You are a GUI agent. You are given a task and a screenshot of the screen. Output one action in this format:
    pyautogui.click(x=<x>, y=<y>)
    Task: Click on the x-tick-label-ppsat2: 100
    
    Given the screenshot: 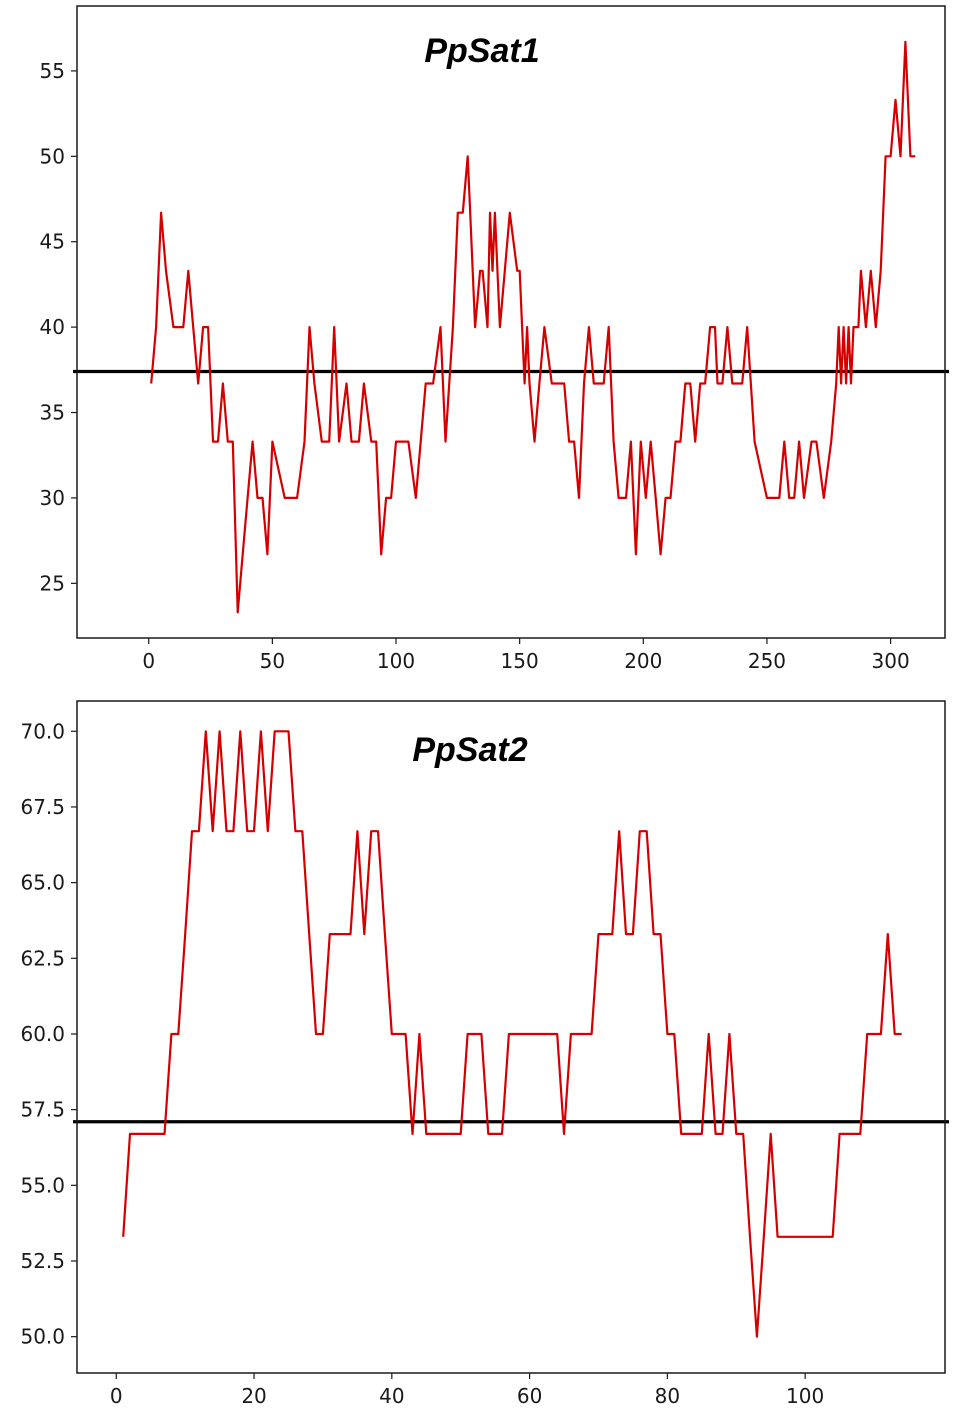 What is the action you would take?
    pyautogui.click(x=805, y=1396)
    